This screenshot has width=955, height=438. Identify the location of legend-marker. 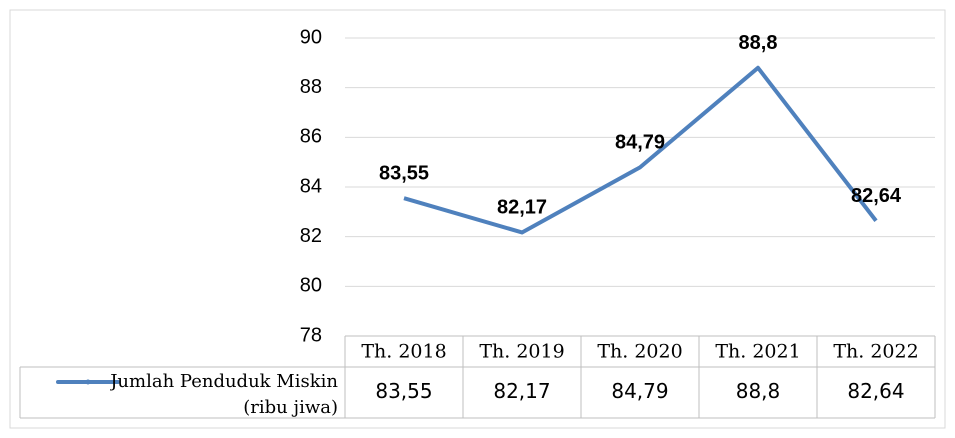
(88, 382).